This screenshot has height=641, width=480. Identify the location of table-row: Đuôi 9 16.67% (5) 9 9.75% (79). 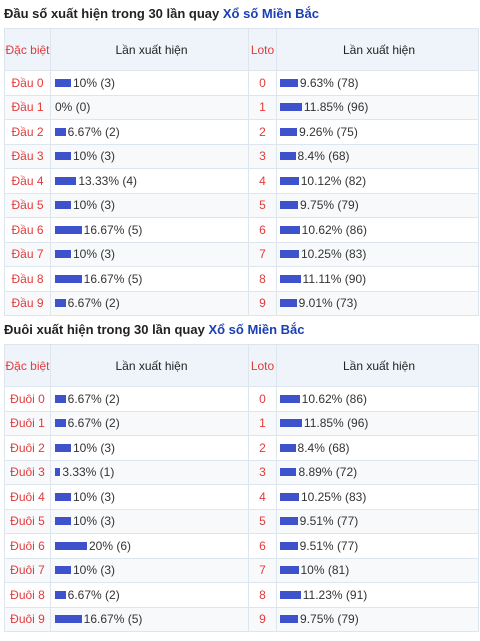
(241, 619).